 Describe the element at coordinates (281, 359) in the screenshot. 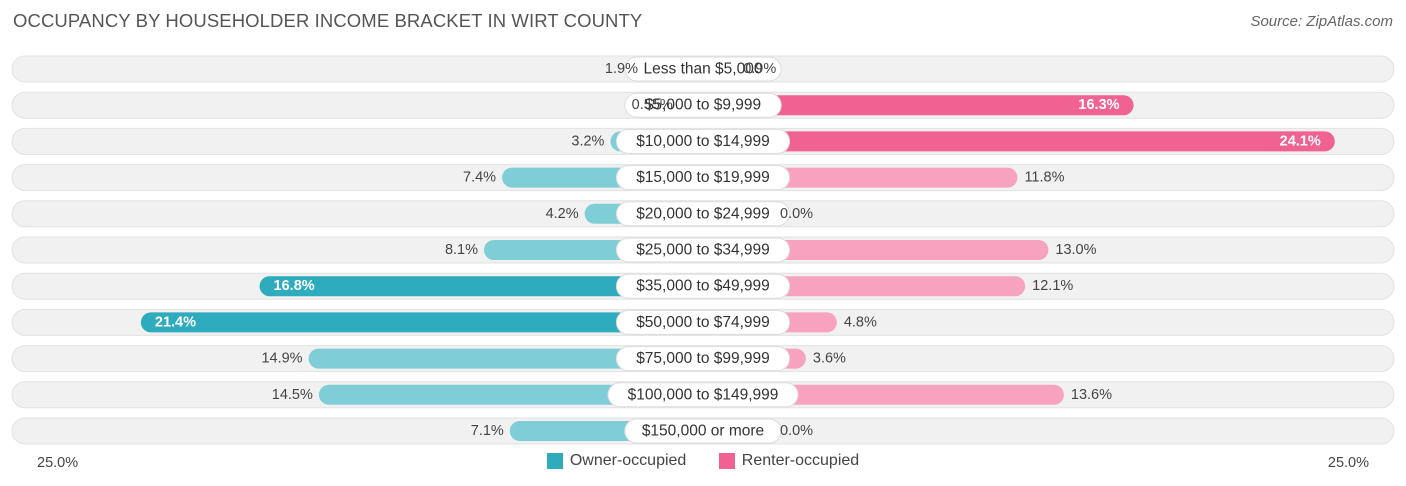

I see `owner-value-label: 14.9%` at that location.